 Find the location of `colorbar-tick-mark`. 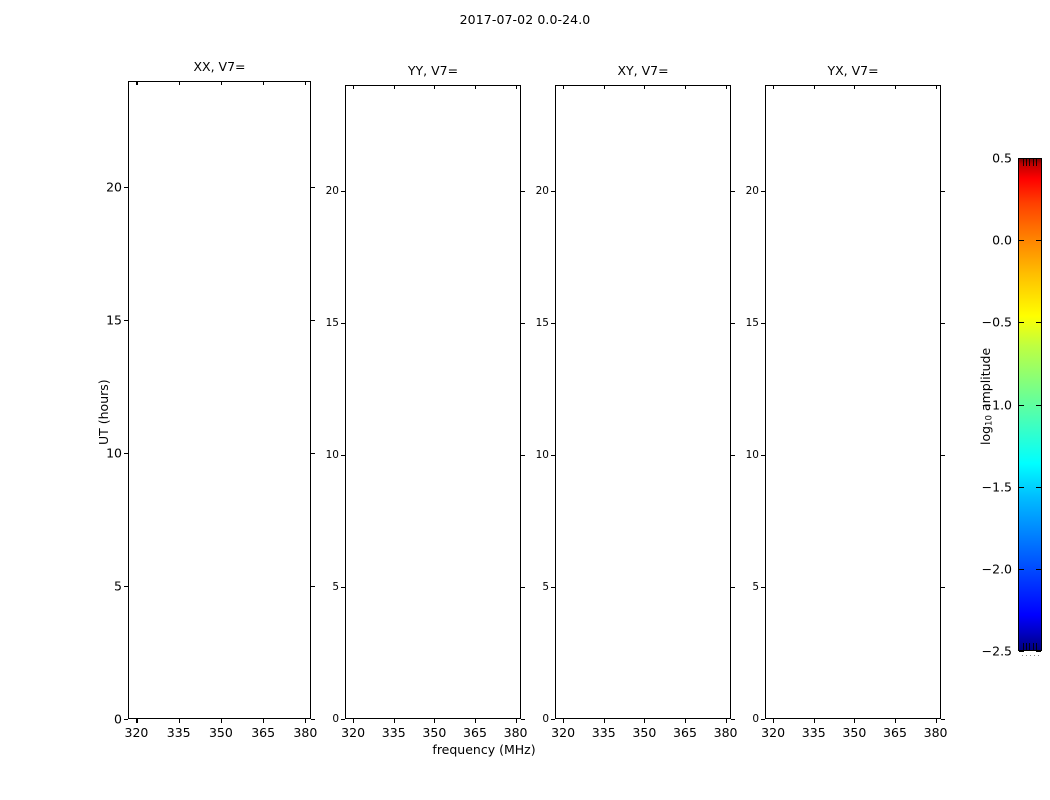

colorbar-tick-mark is located at coordinates (1021, 487).